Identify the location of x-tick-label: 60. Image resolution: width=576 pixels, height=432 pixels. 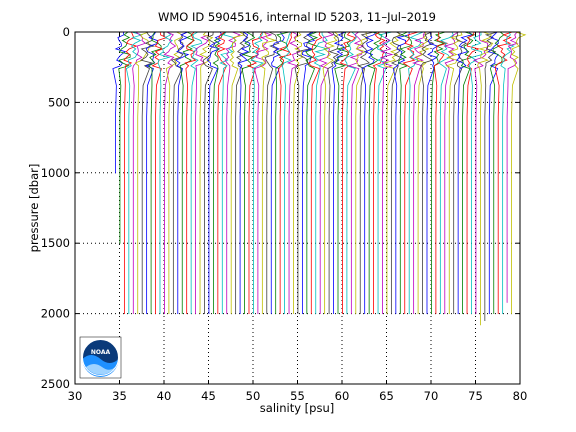
(342, 396).